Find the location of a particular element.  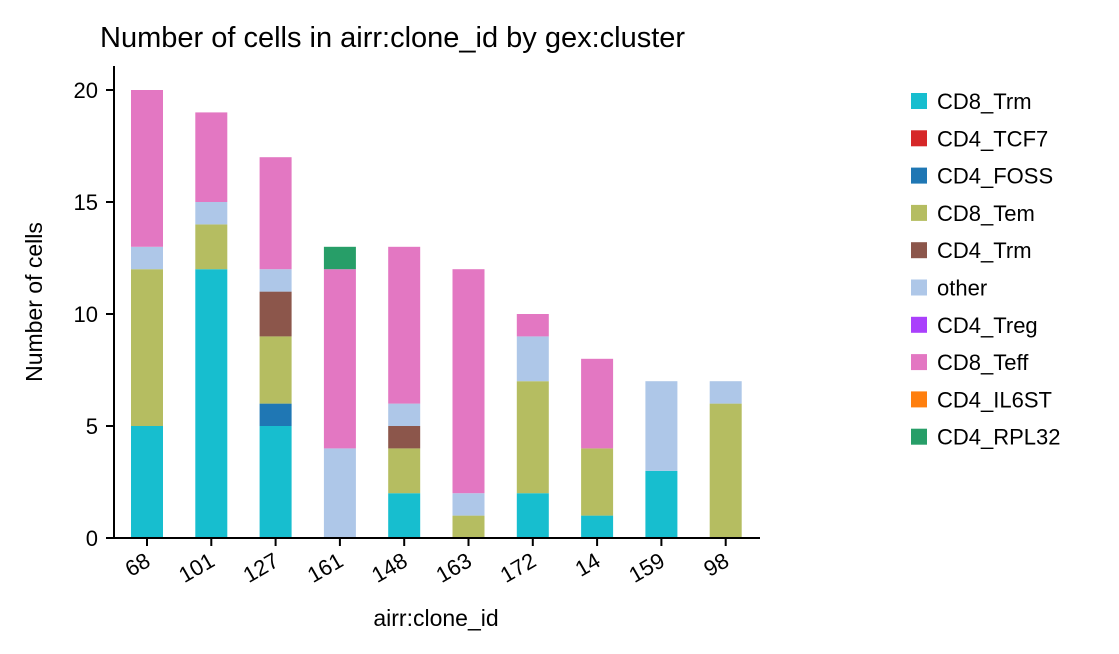

y-axis-ticks: 0 5 10 15 20 is located at coordinates (94, 314).